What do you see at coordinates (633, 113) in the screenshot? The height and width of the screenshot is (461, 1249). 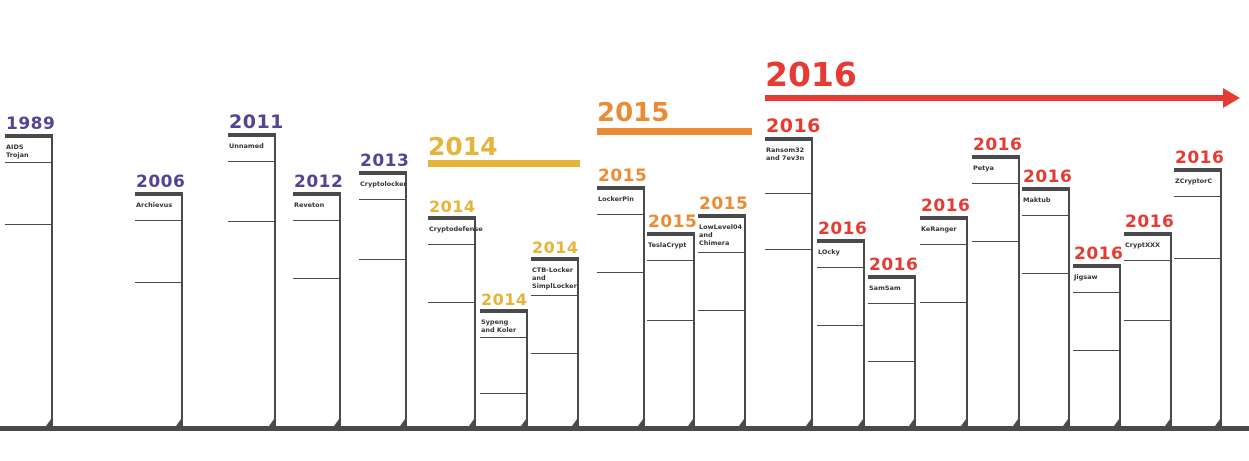 I see `era-year-label: 2015` at bounding box center [633, 113].